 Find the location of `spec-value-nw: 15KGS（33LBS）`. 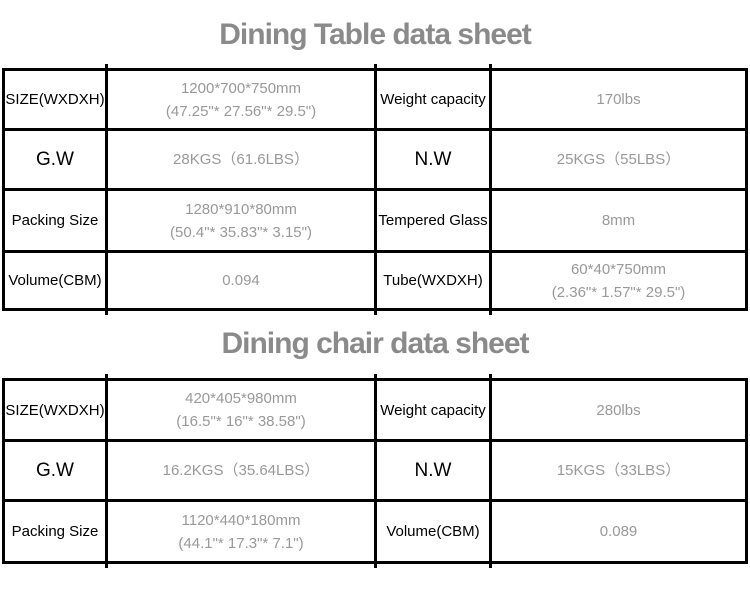

spec-value-nw: 15KGS（33LBS） is located at coordinates (618, 470).